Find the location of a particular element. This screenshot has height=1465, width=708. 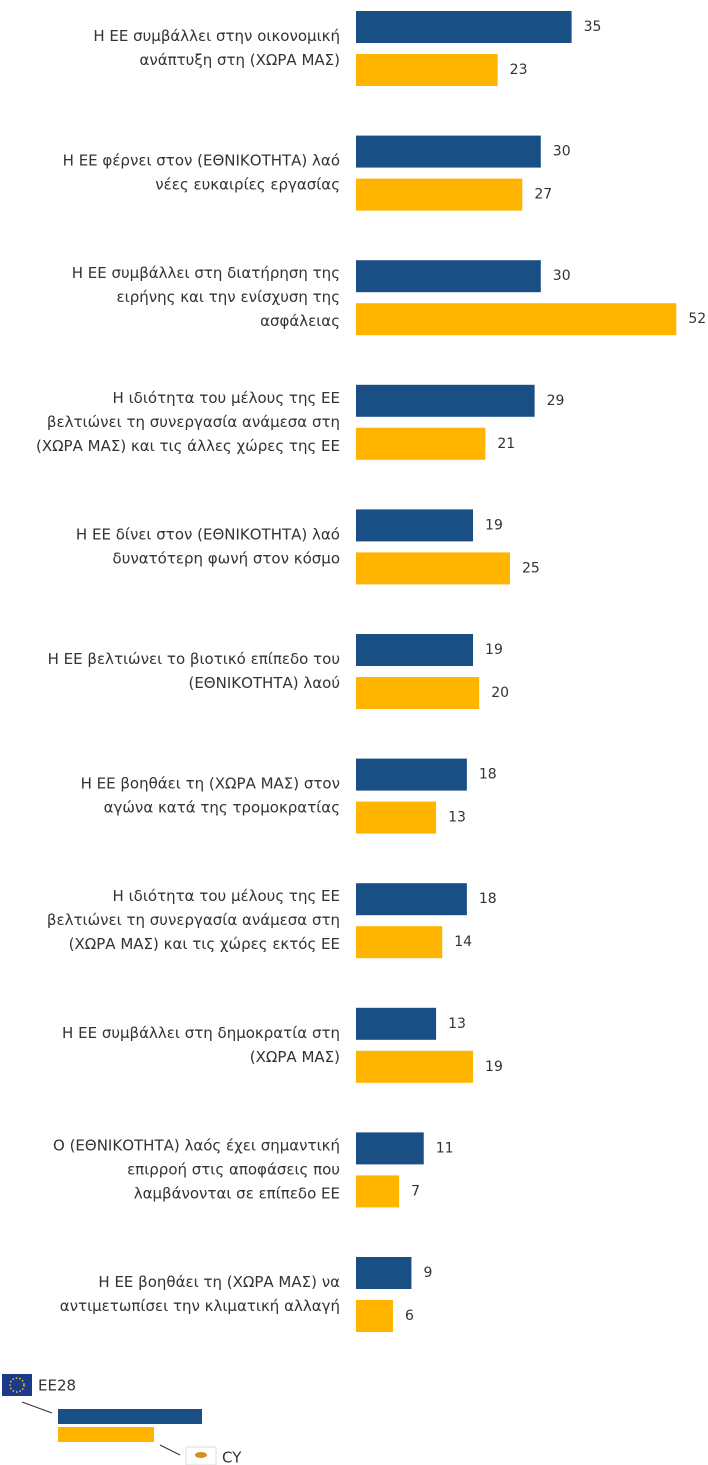

value-label: 35 is located at coordinates (593, 27).